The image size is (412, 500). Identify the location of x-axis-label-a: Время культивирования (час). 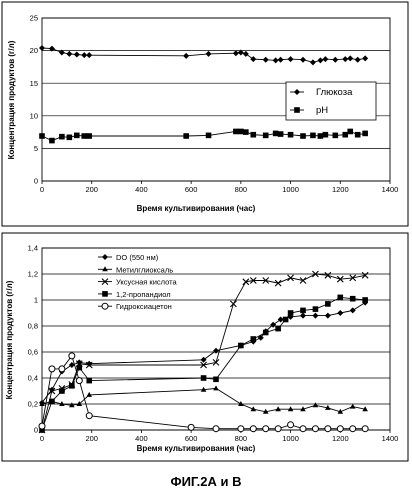
(196, 208).